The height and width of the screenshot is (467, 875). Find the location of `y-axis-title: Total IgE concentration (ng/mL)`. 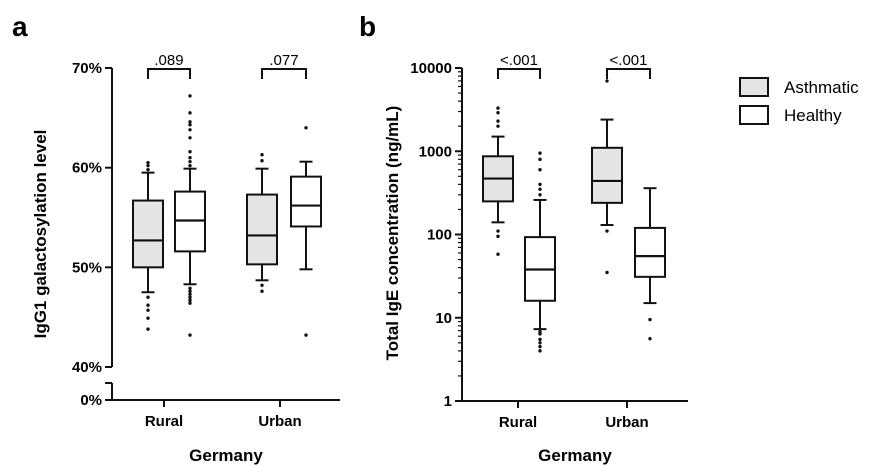

y-axis-title: Total IgE concentration (ng/mL) is located at coordinates (392, 233).